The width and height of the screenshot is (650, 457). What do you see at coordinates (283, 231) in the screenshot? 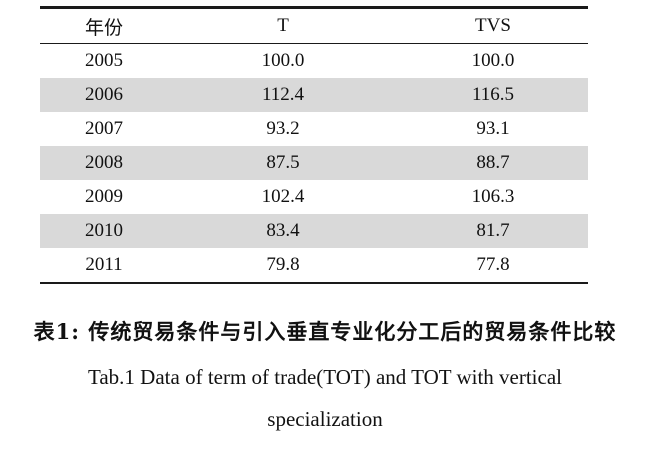
I see `cell-t: 83.4` at bounding box center [283, 231].